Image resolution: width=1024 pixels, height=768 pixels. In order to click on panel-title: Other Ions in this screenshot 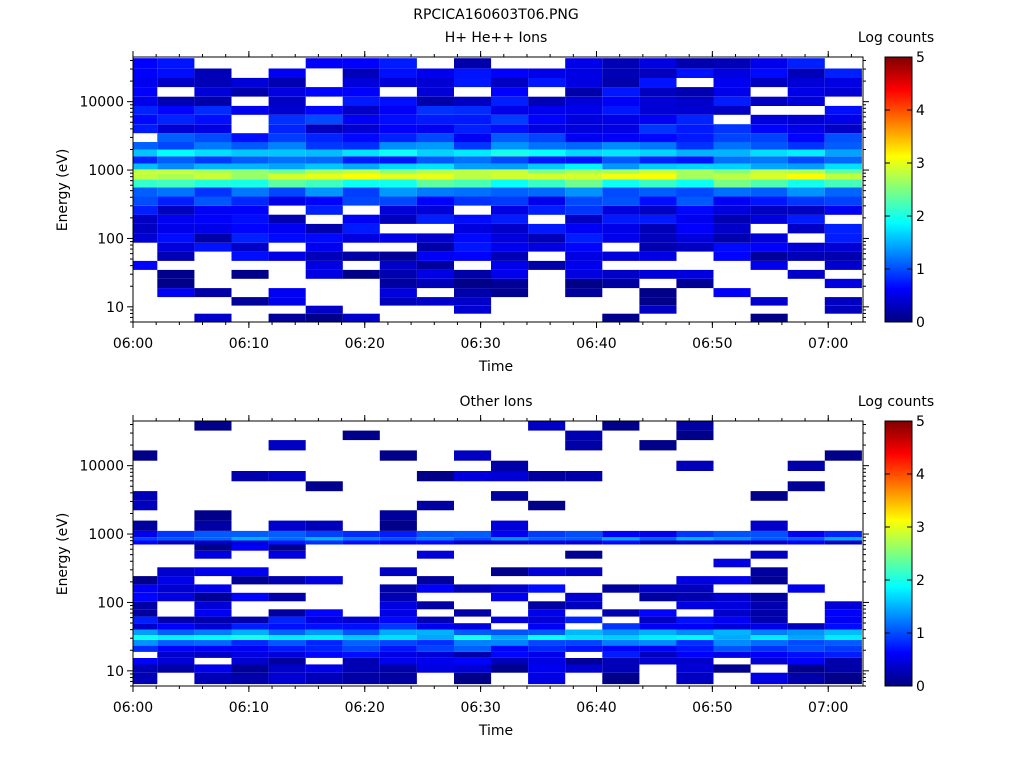, I will do `click(495, 402)`.